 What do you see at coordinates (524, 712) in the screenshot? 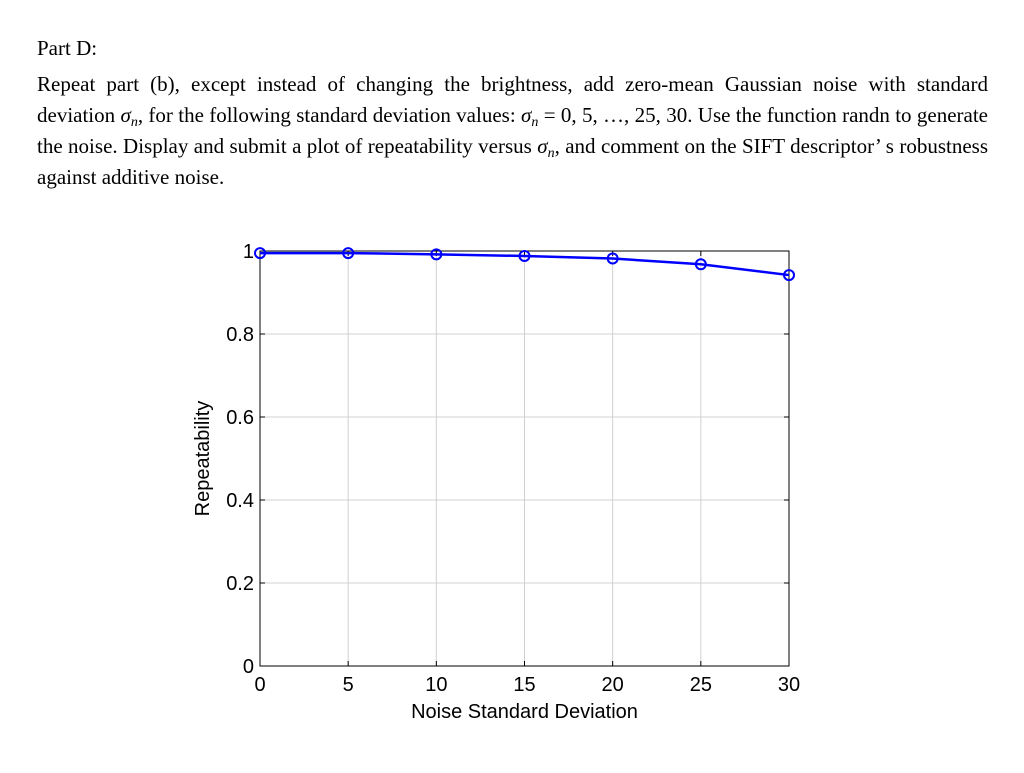
I see `x-axis-label: Noise Standard Deviation` at bounding box center [524, 712].